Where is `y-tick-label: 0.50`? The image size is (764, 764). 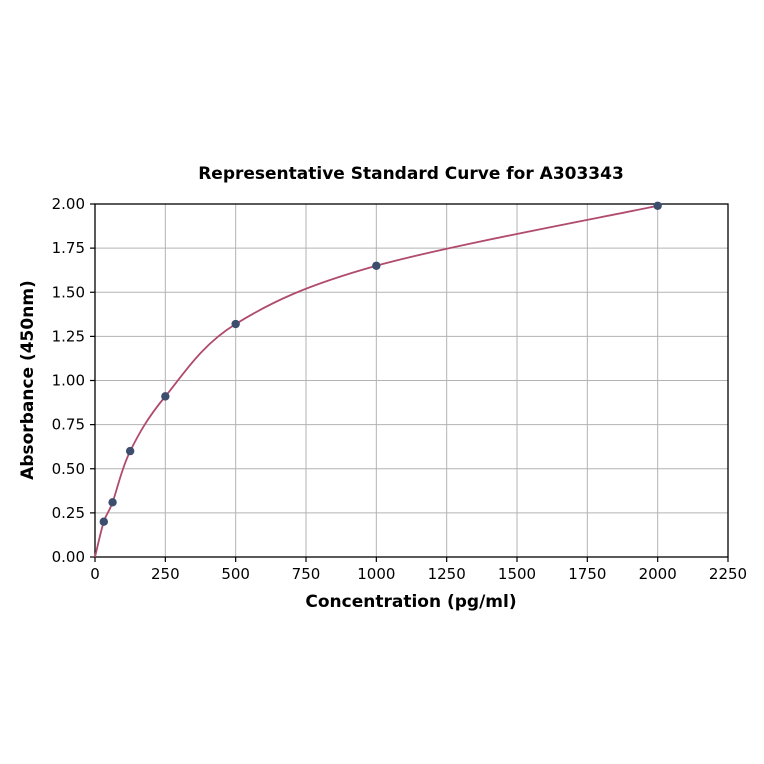 y-tick-label: 0.50 is located at coordinates (68, 469).